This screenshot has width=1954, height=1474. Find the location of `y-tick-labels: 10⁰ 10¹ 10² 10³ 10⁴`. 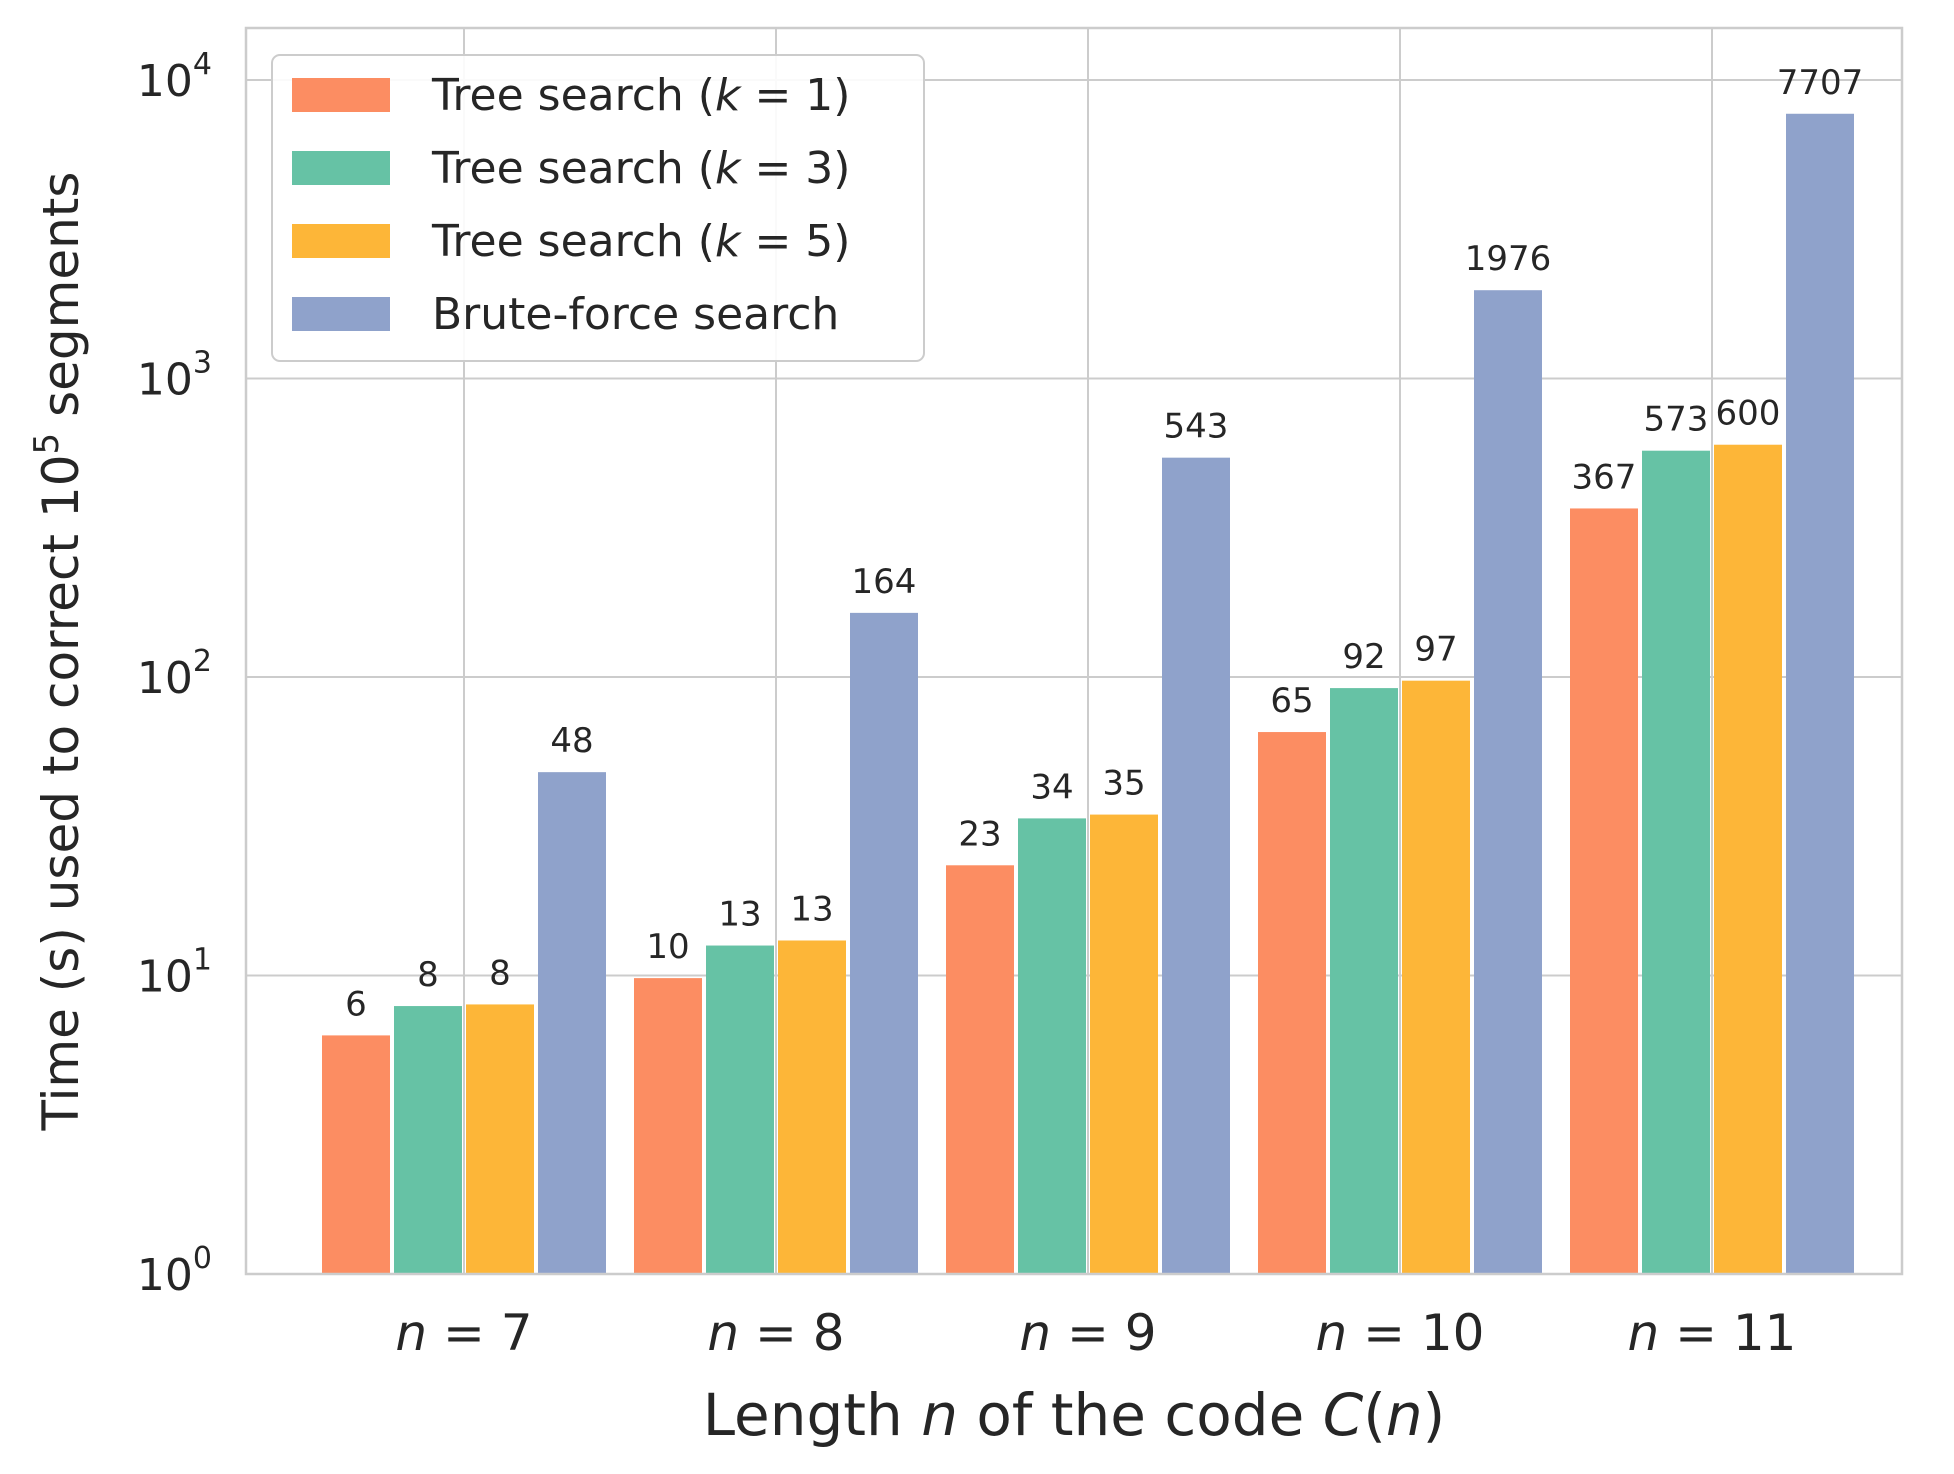

y-tick-labels: 10⁰ 10¹ 10² 10³ 10⁴ is located at coordinates (174, 674).